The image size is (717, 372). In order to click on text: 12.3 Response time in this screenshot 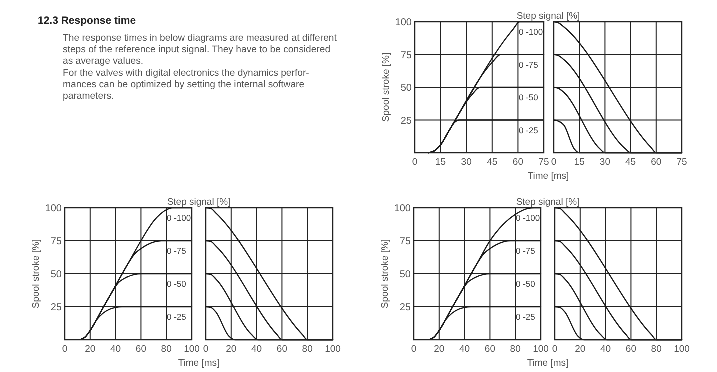, I will do `click(87, 21)`.